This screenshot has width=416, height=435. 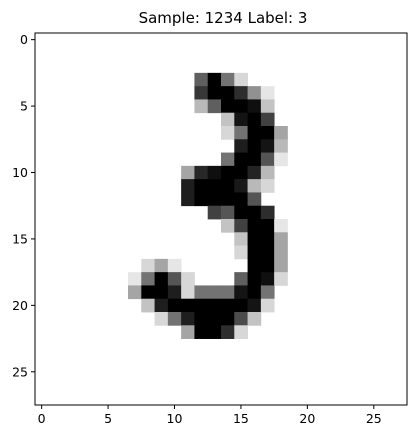 I want to click on y-axis: 0 5 10 15 20 25, so click(x=23, y=205).